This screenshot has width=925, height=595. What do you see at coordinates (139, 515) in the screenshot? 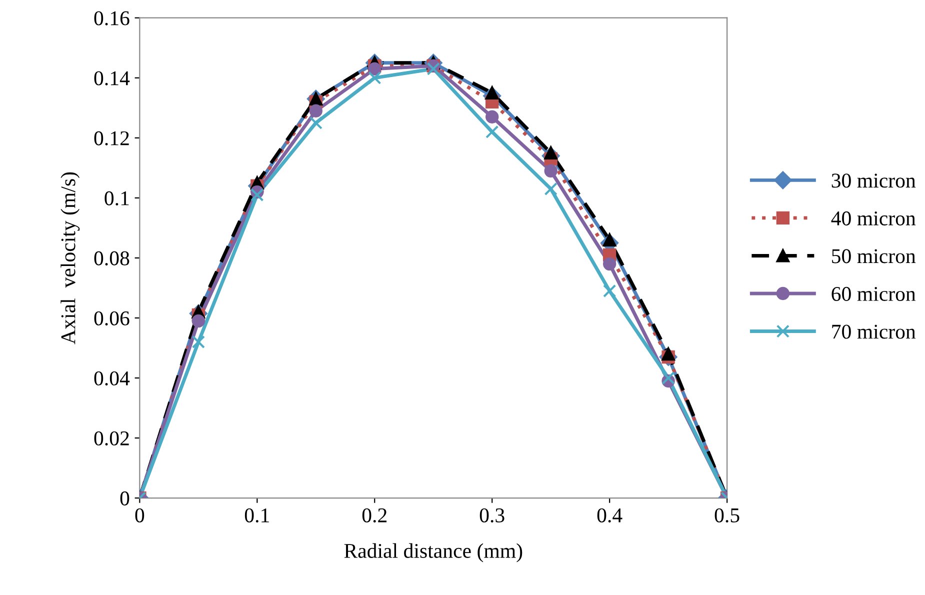
I see `x-tick-label: 0` at bounding box center [139, 515].